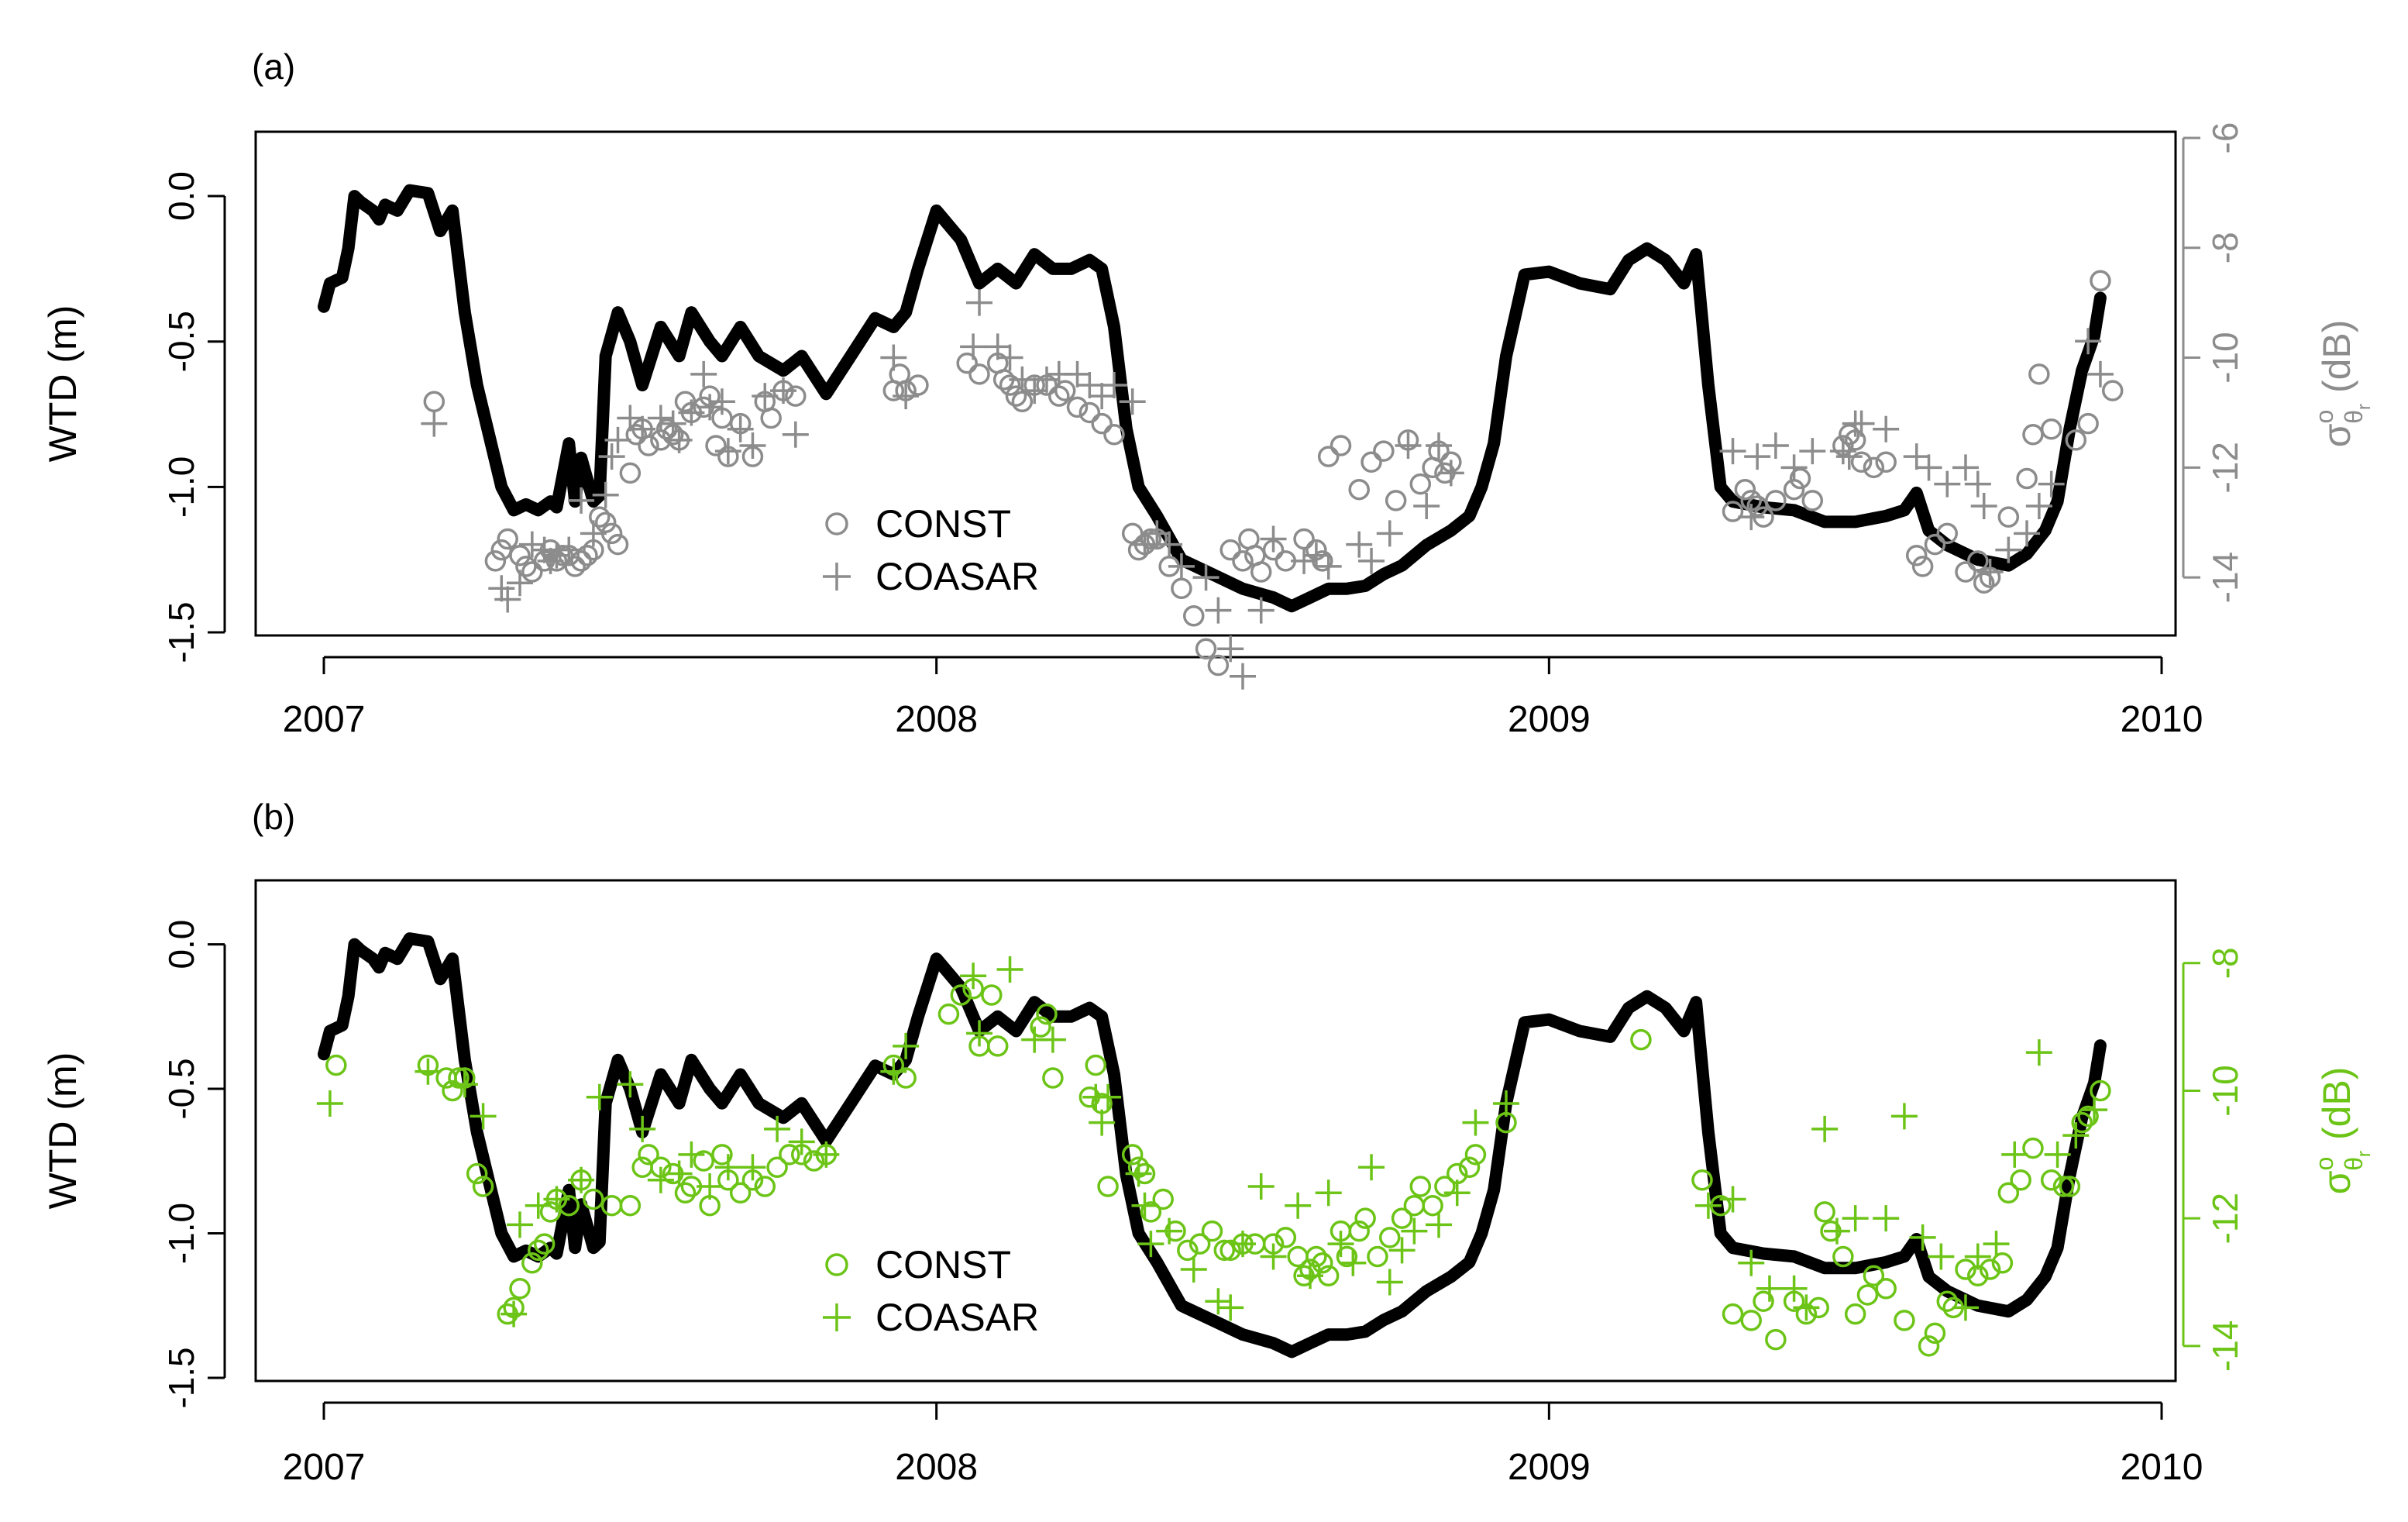  What do you see at coordinates (2162, 719) in the screenshot?
I see `x-tick-label: 2010` at bounding box center [2162, 719].